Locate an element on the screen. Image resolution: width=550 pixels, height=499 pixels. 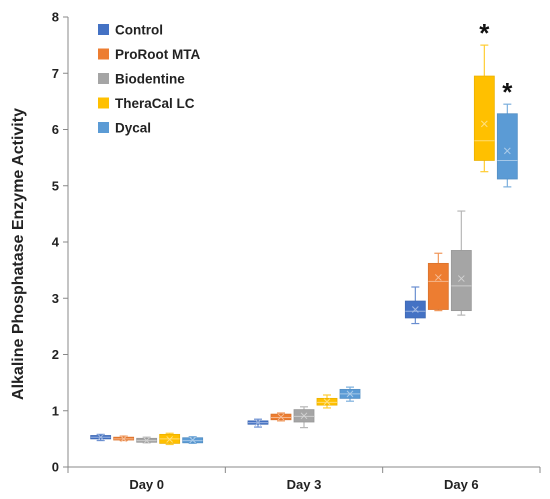
y-tick-label: 6 is located at coordinates (55, 129).